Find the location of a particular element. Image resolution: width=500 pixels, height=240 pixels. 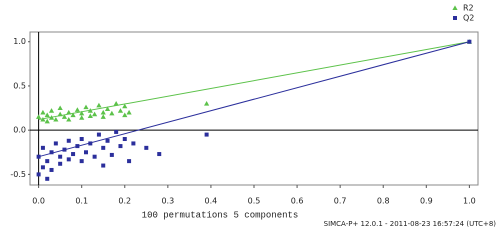

y-tick-label: 1.0 is located at coordinates (19, 41).